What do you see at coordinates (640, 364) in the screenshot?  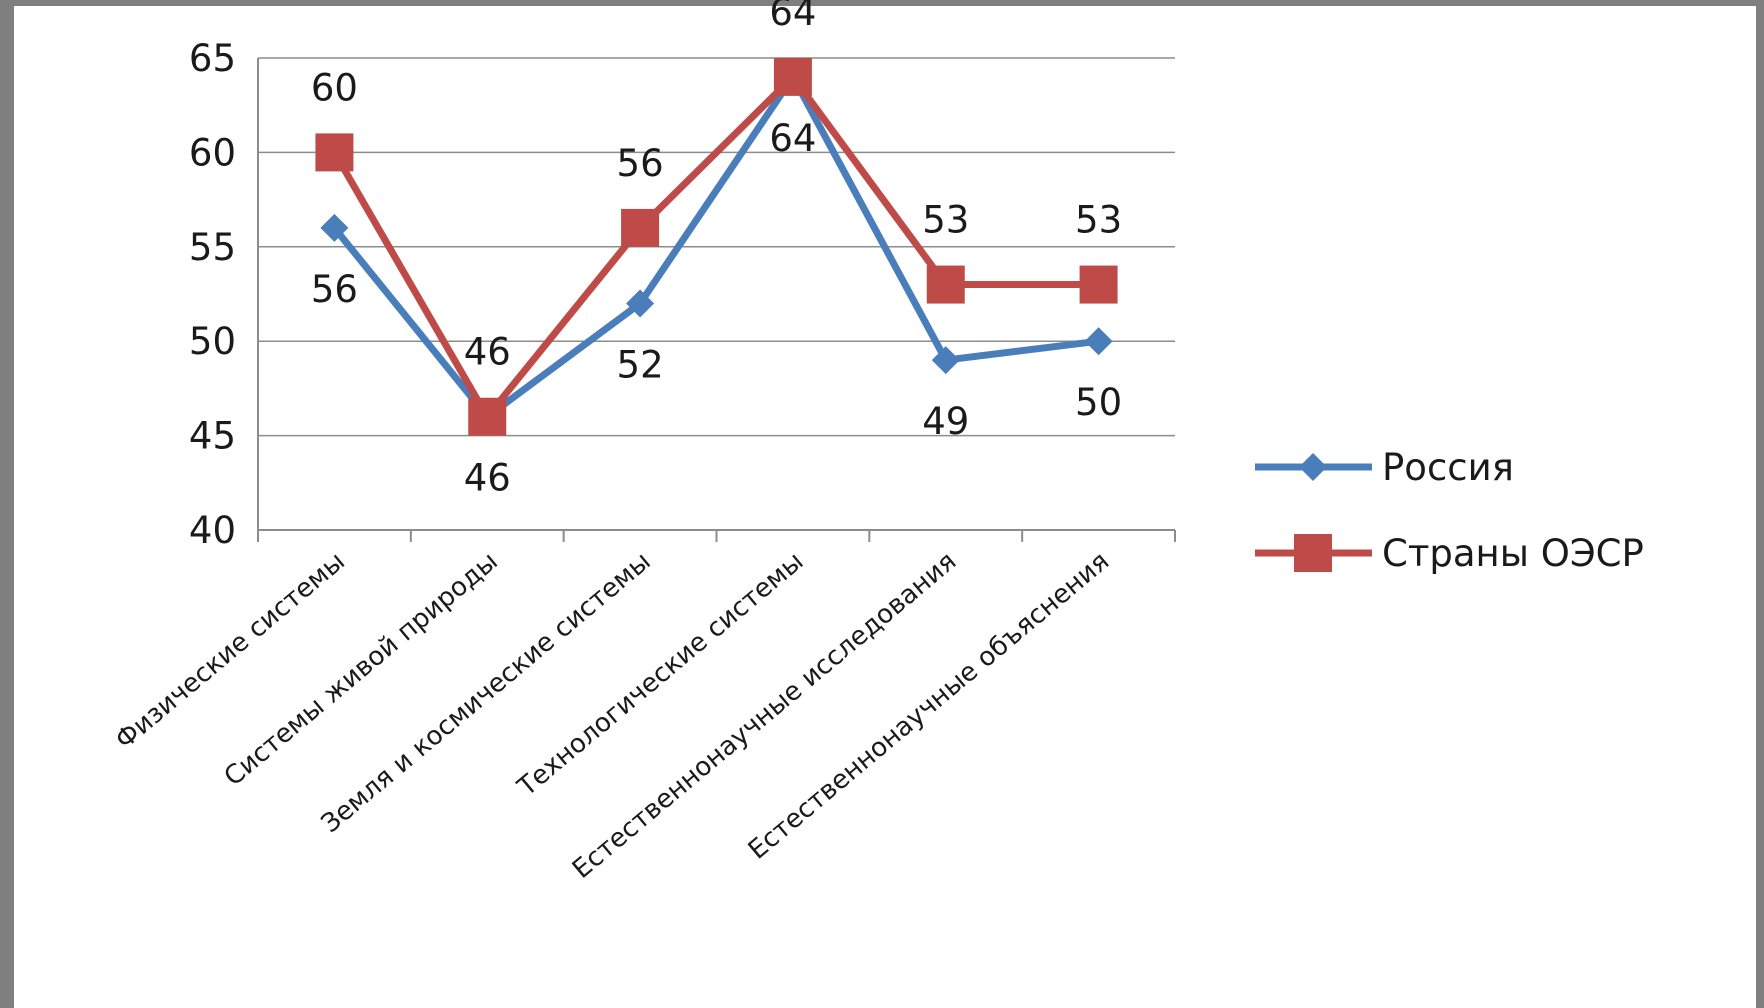 I see `data-label: 52` at bounding box center [640, 364].